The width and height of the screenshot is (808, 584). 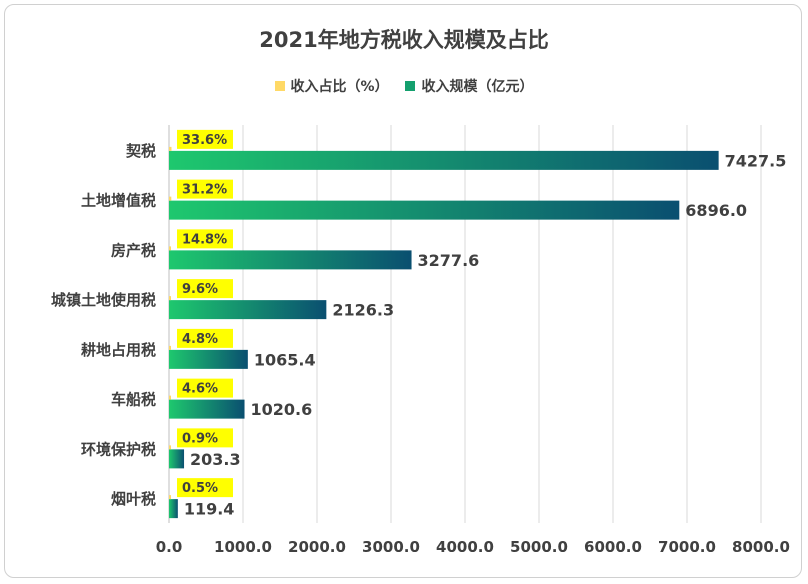 What do you see at coordinates (103, 300) in the screenshot?
I see `category-label: 城镇土地使用税` at bounding box center [103, 300].